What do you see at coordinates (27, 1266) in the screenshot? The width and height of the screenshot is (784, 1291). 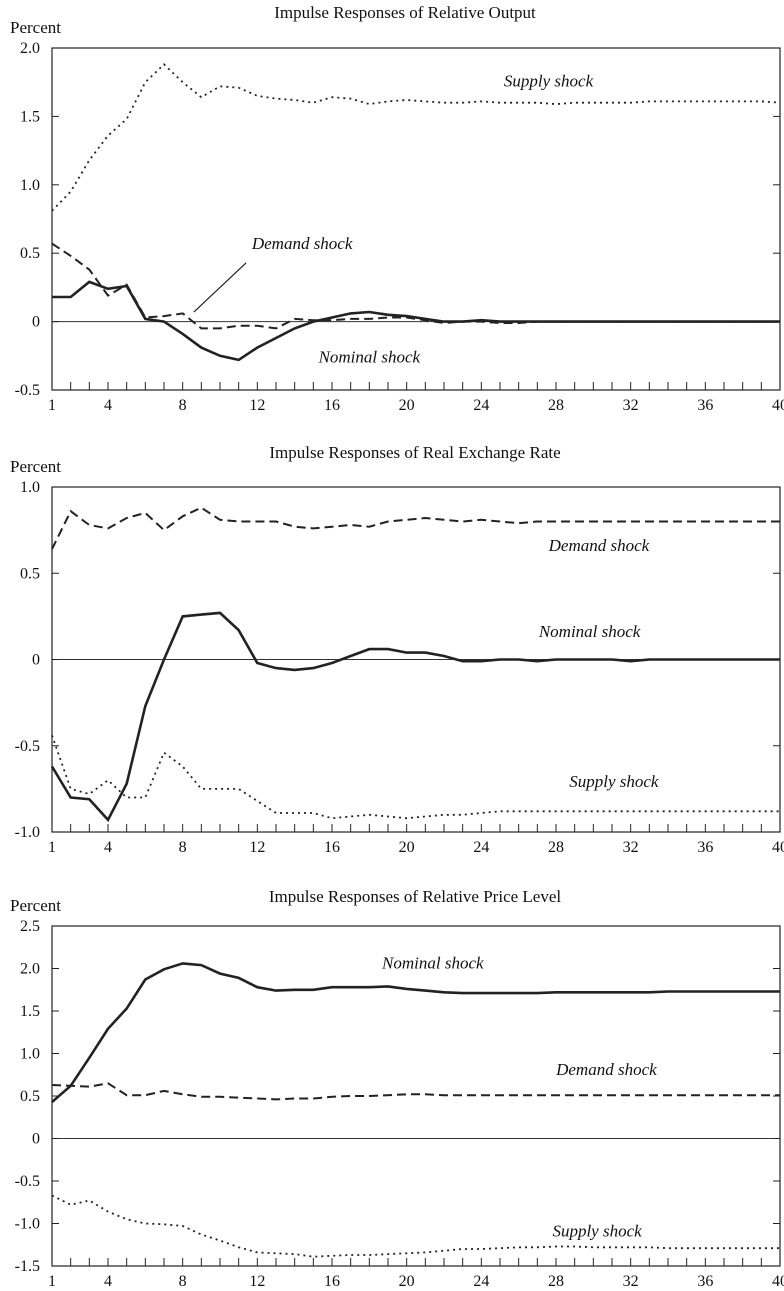 I see `y-tick-label: -1.5` at bounding box center [27, 1266].